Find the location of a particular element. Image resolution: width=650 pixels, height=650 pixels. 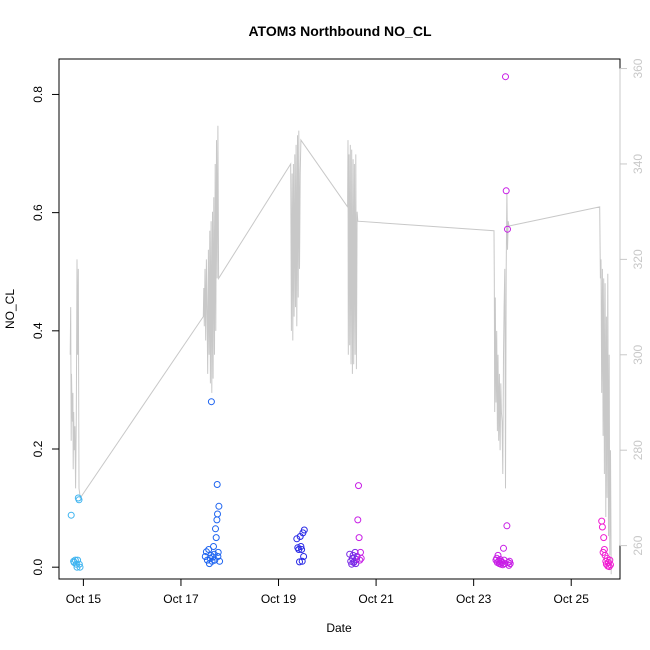

y2-tick-label: 340 is located at coordinates (638, 164).